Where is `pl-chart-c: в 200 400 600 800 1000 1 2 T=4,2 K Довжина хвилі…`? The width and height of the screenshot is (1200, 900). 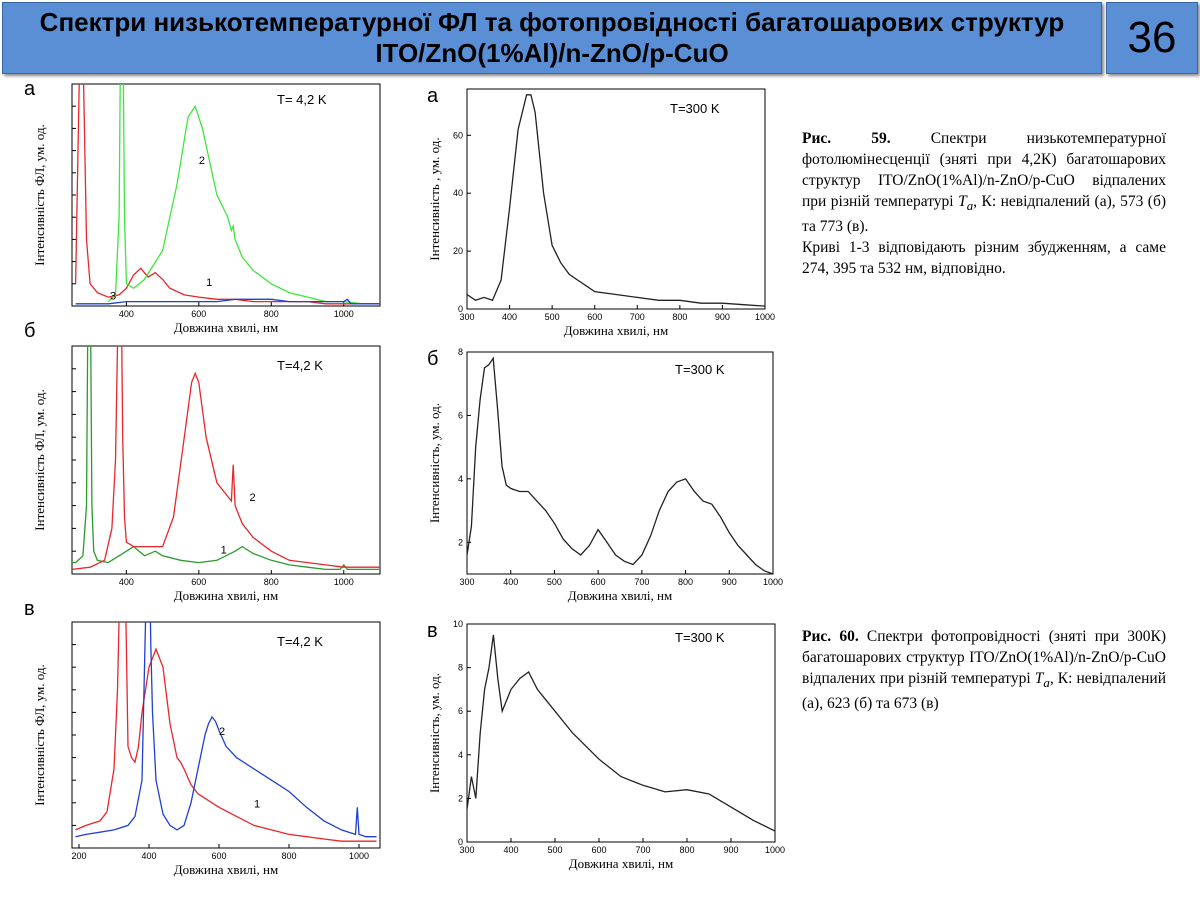 pl-chart-c: в 200 400 600 800 1000 1 2 T=4,2 K Довжина хвилі… is located at coordinates (204, 739).